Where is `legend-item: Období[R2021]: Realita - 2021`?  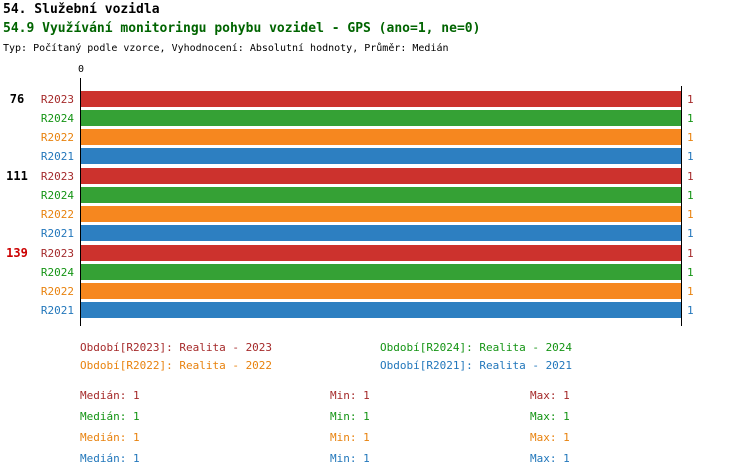 legend-item: Období[R2021]: Realita - 2021 is located at coordinates (476, 365).